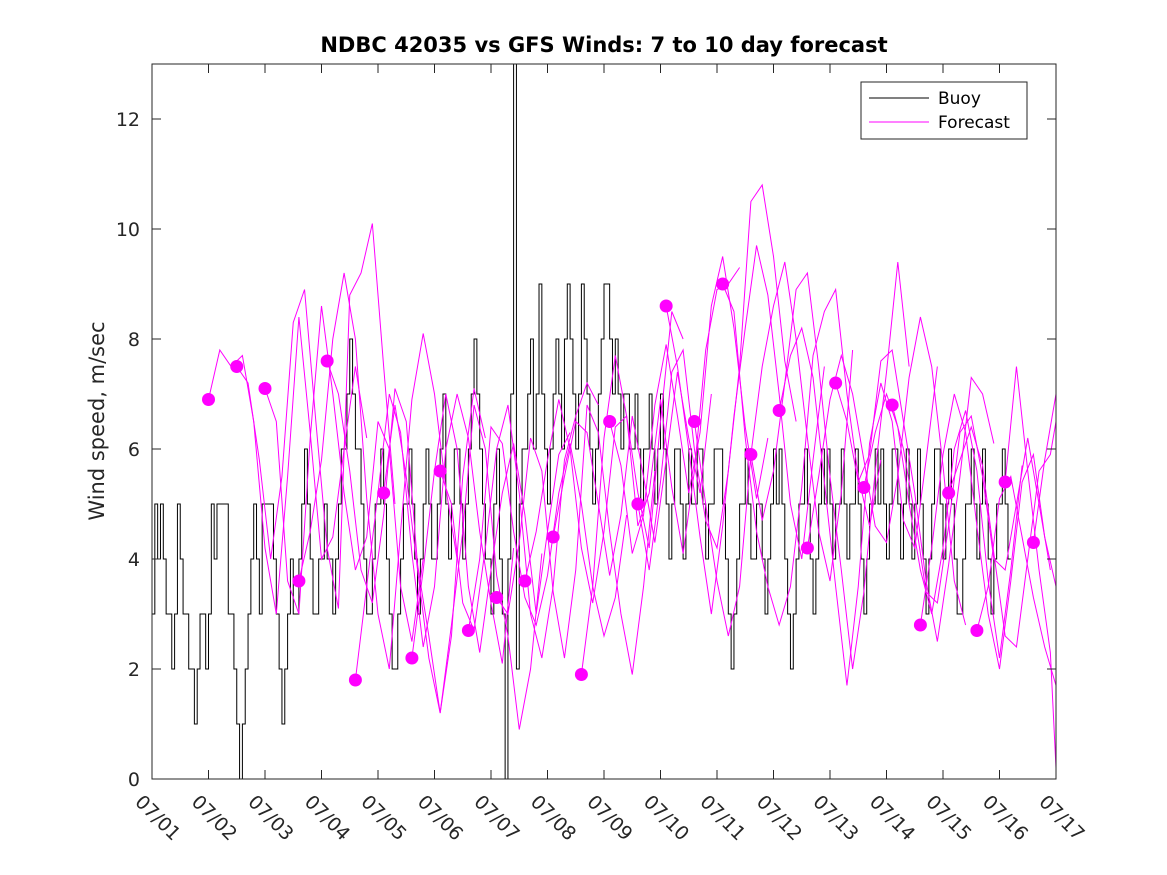 This screenshot has height=875, width=1167. I want to click on y-tick-label: 0, so click(134, 780).